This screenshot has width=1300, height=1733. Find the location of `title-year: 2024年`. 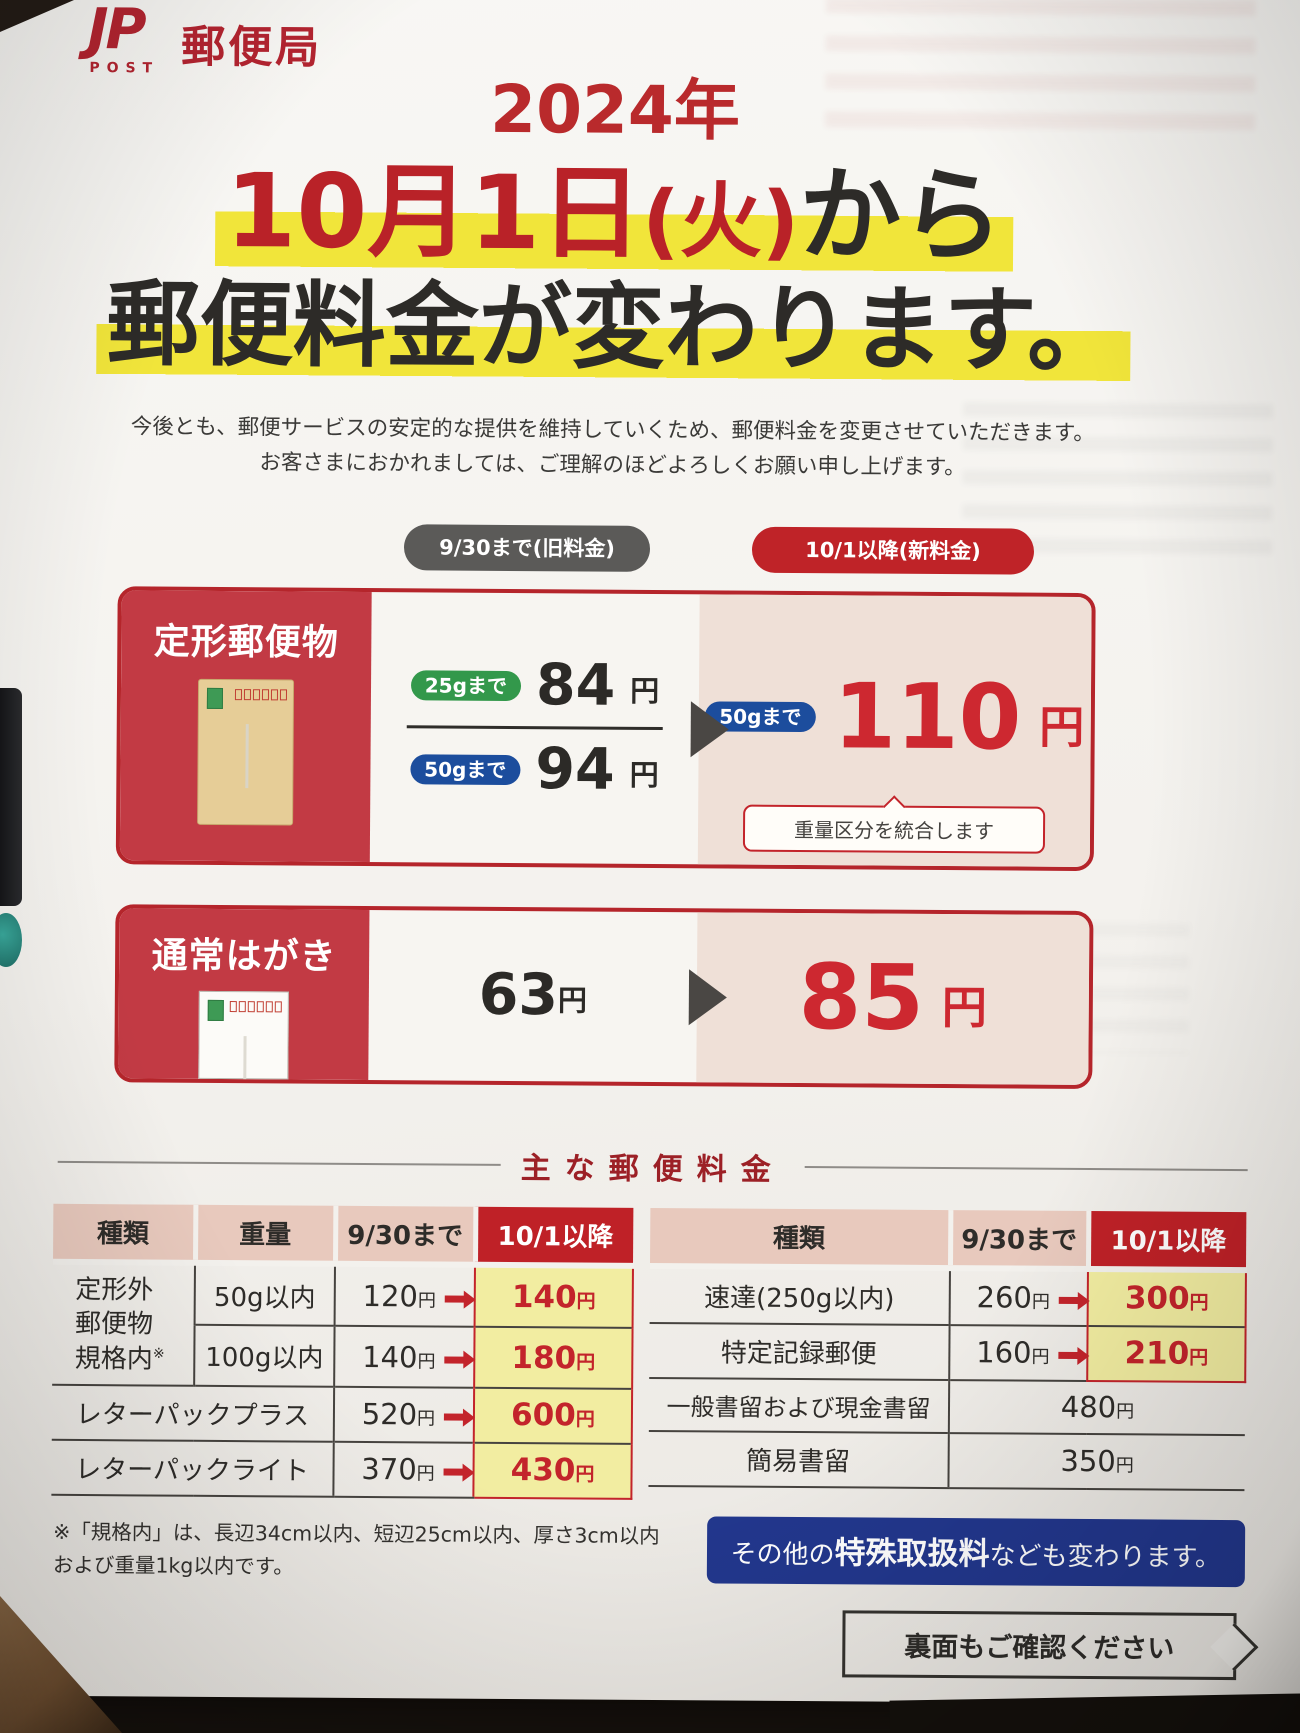

title-year: 2024年 is located at coordinates (615, 110).